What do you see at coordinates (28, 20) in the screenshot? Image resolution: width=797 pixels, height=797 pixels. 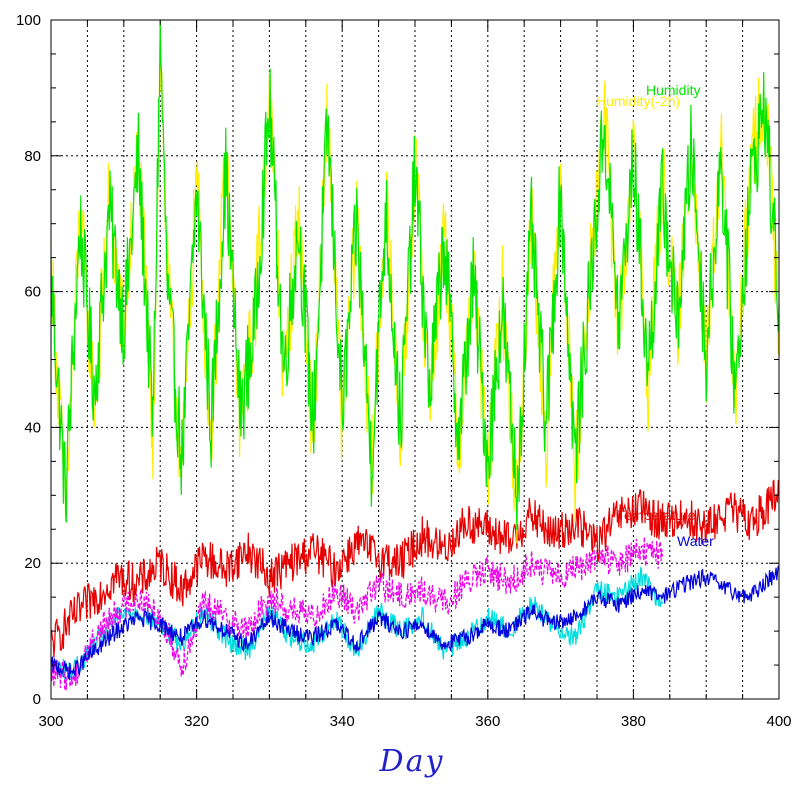 I see `y-tick-label: 100` at bounding box center [28, 20].